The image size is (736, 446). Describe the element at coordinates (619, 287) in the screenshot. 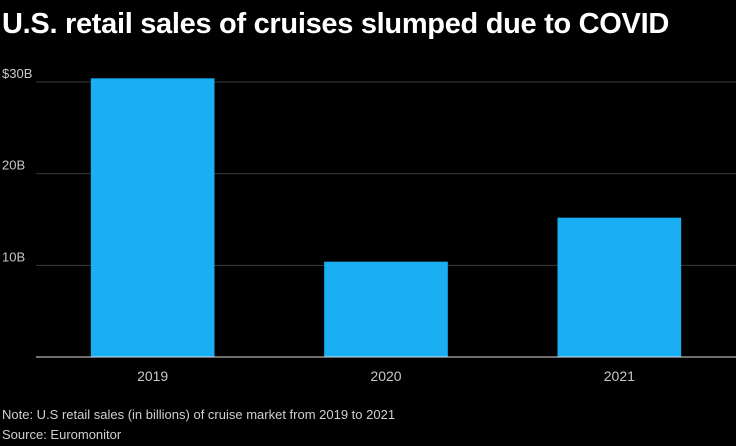

I see `bar-2021` at that location.